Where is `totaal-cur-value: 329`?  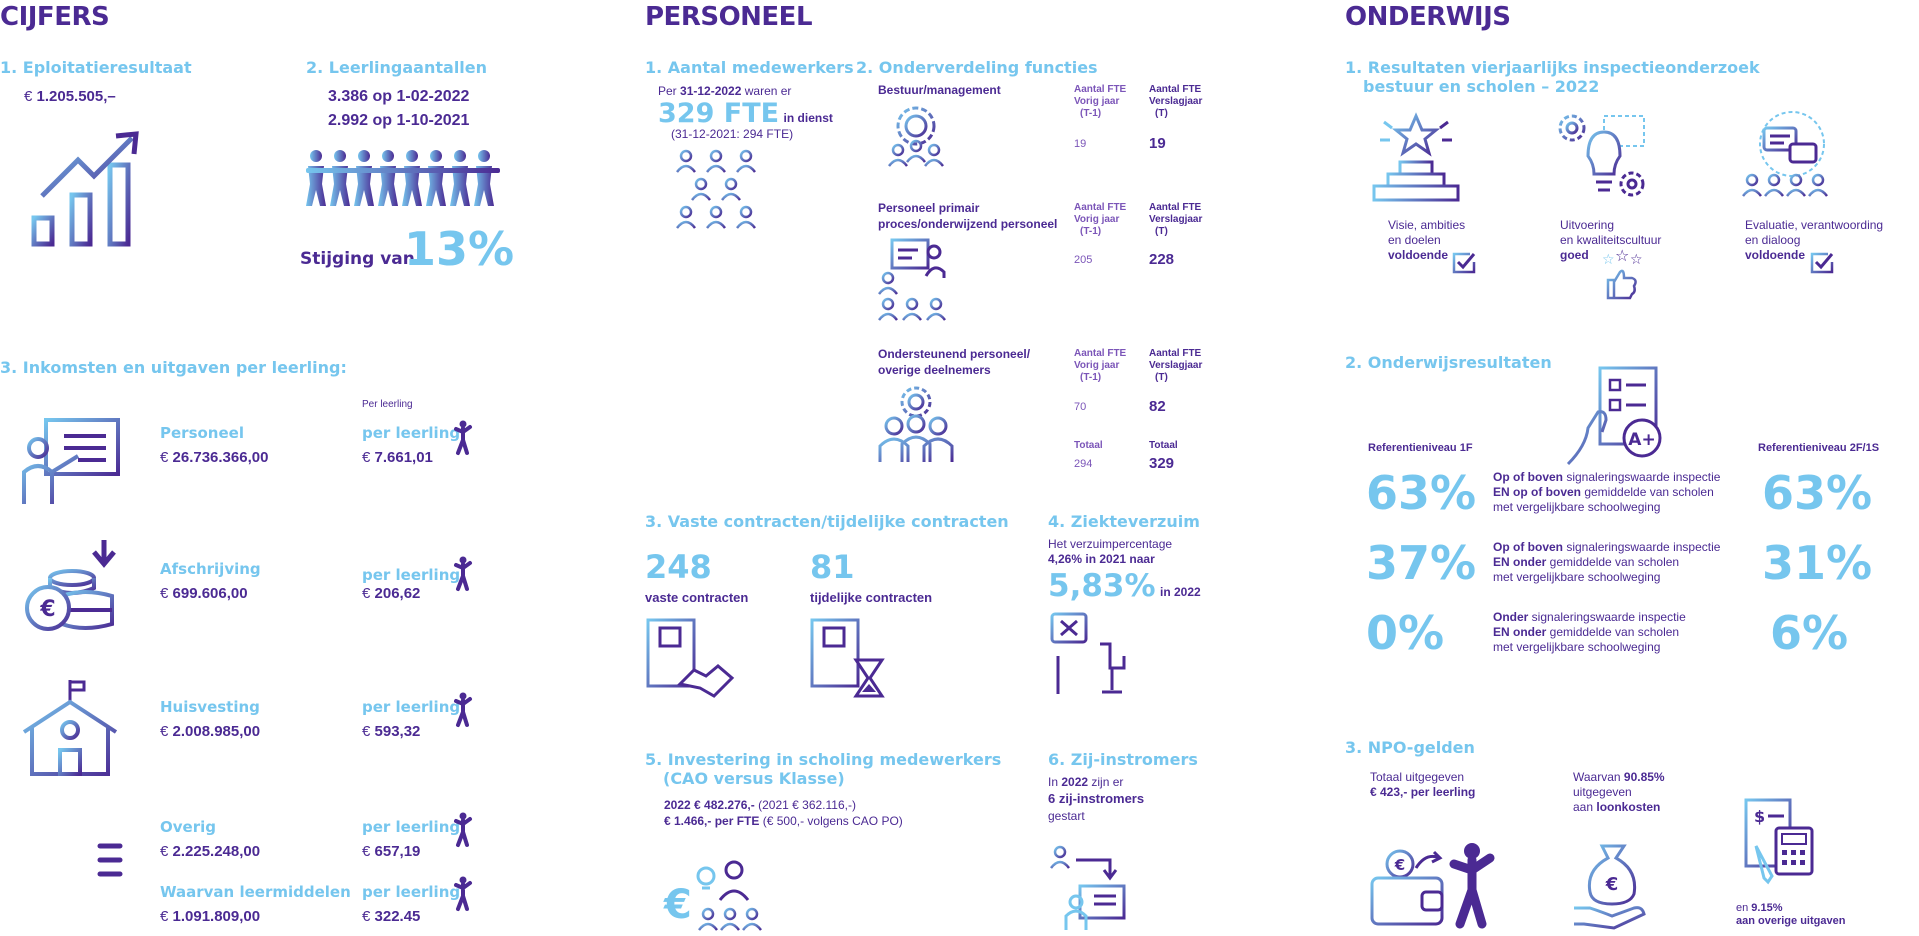
totaal-cur-value: 329 is located at coordinates (1162, 463).